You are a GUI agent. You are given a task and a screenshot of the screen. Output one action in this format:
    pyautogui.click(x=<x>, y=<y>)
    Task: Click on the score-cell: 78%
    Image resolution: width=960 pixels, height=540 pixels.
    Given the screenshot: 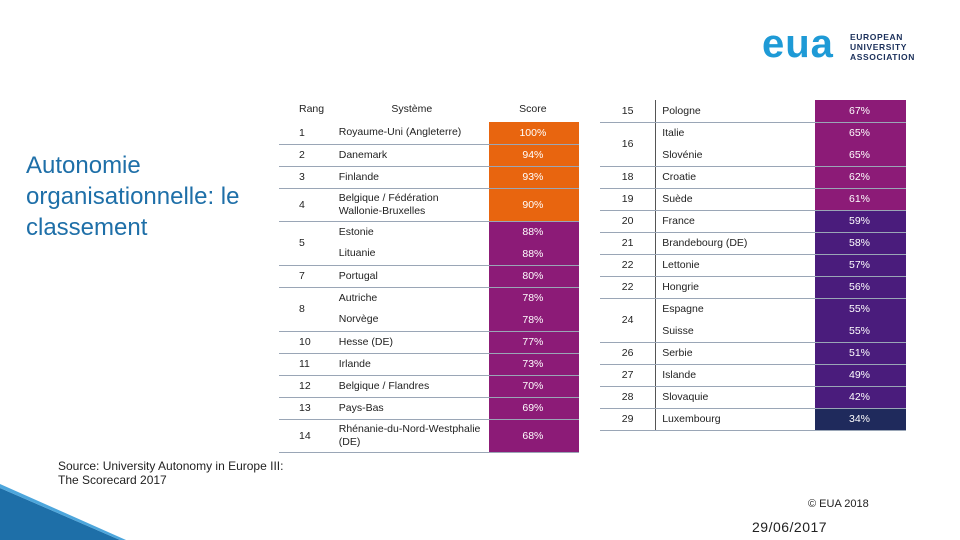 What is the action you would take?
    pyautogui.click(x=533, y=320)
    